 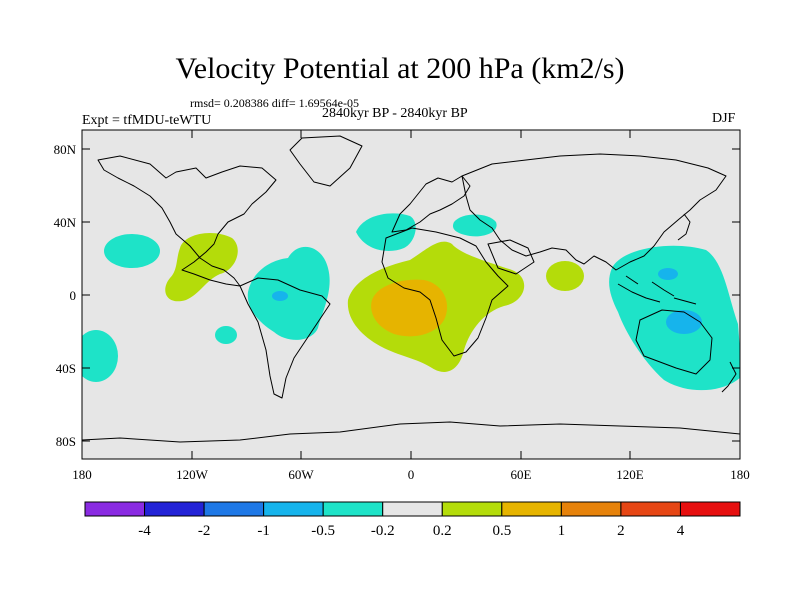 What do you see at coordinates (562, 531) in the screenshot?
I see `colorbar-label: 1` at bounding box center [562, 531].